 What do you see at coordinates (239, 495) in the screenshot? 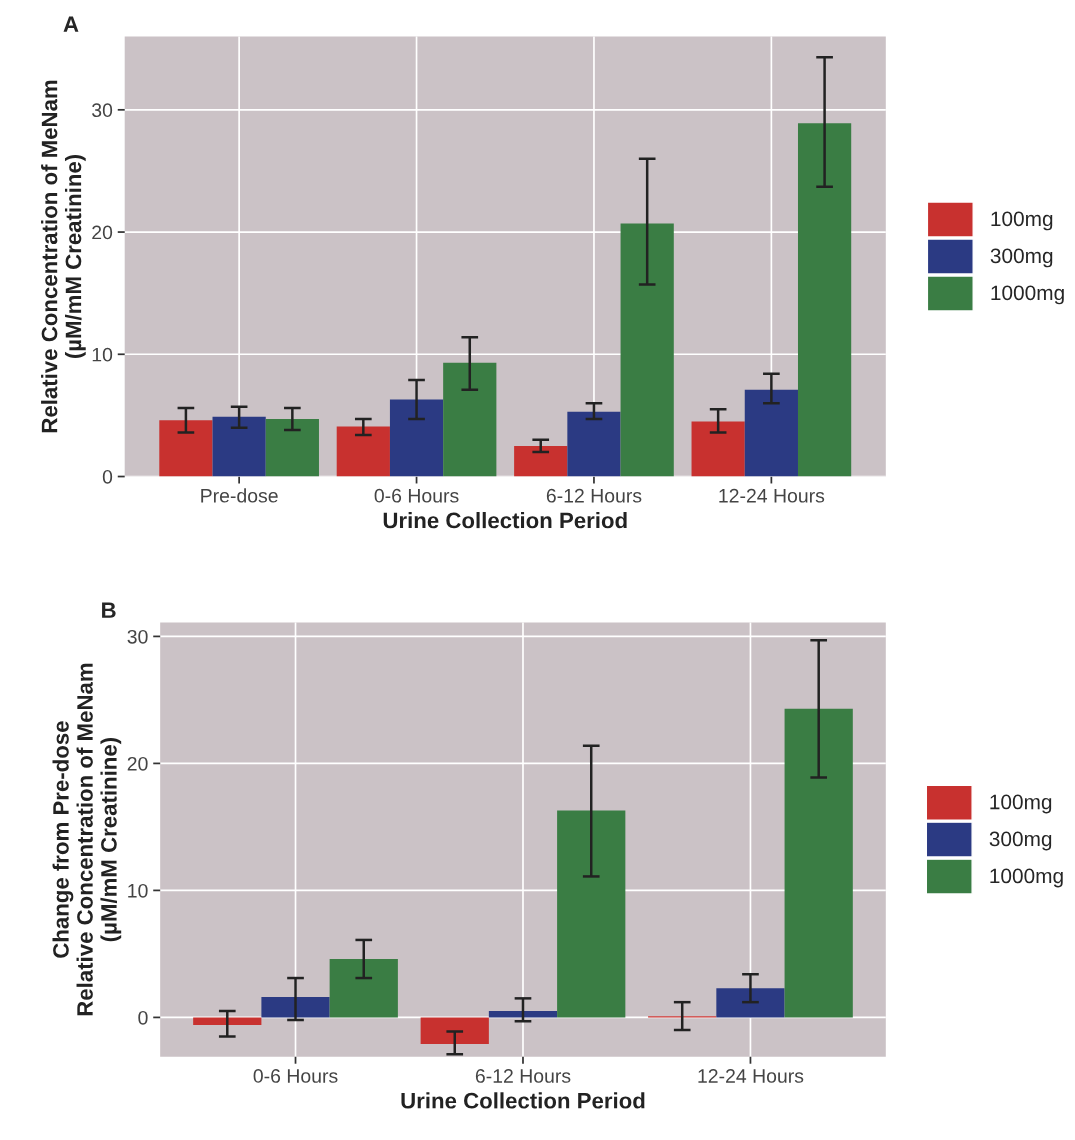
I see `x-tick-label: Pre-dose` at bounding box center [239, 495].